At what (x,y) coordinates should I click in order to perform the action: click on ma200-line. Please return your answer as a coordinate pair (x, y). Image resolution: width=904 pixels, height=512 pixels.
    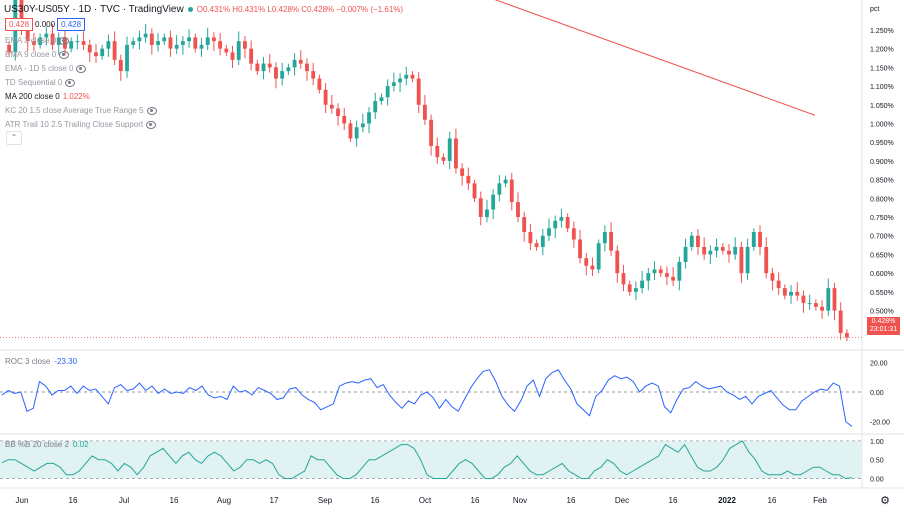
    Looking at the image, I should click on (655, 58).